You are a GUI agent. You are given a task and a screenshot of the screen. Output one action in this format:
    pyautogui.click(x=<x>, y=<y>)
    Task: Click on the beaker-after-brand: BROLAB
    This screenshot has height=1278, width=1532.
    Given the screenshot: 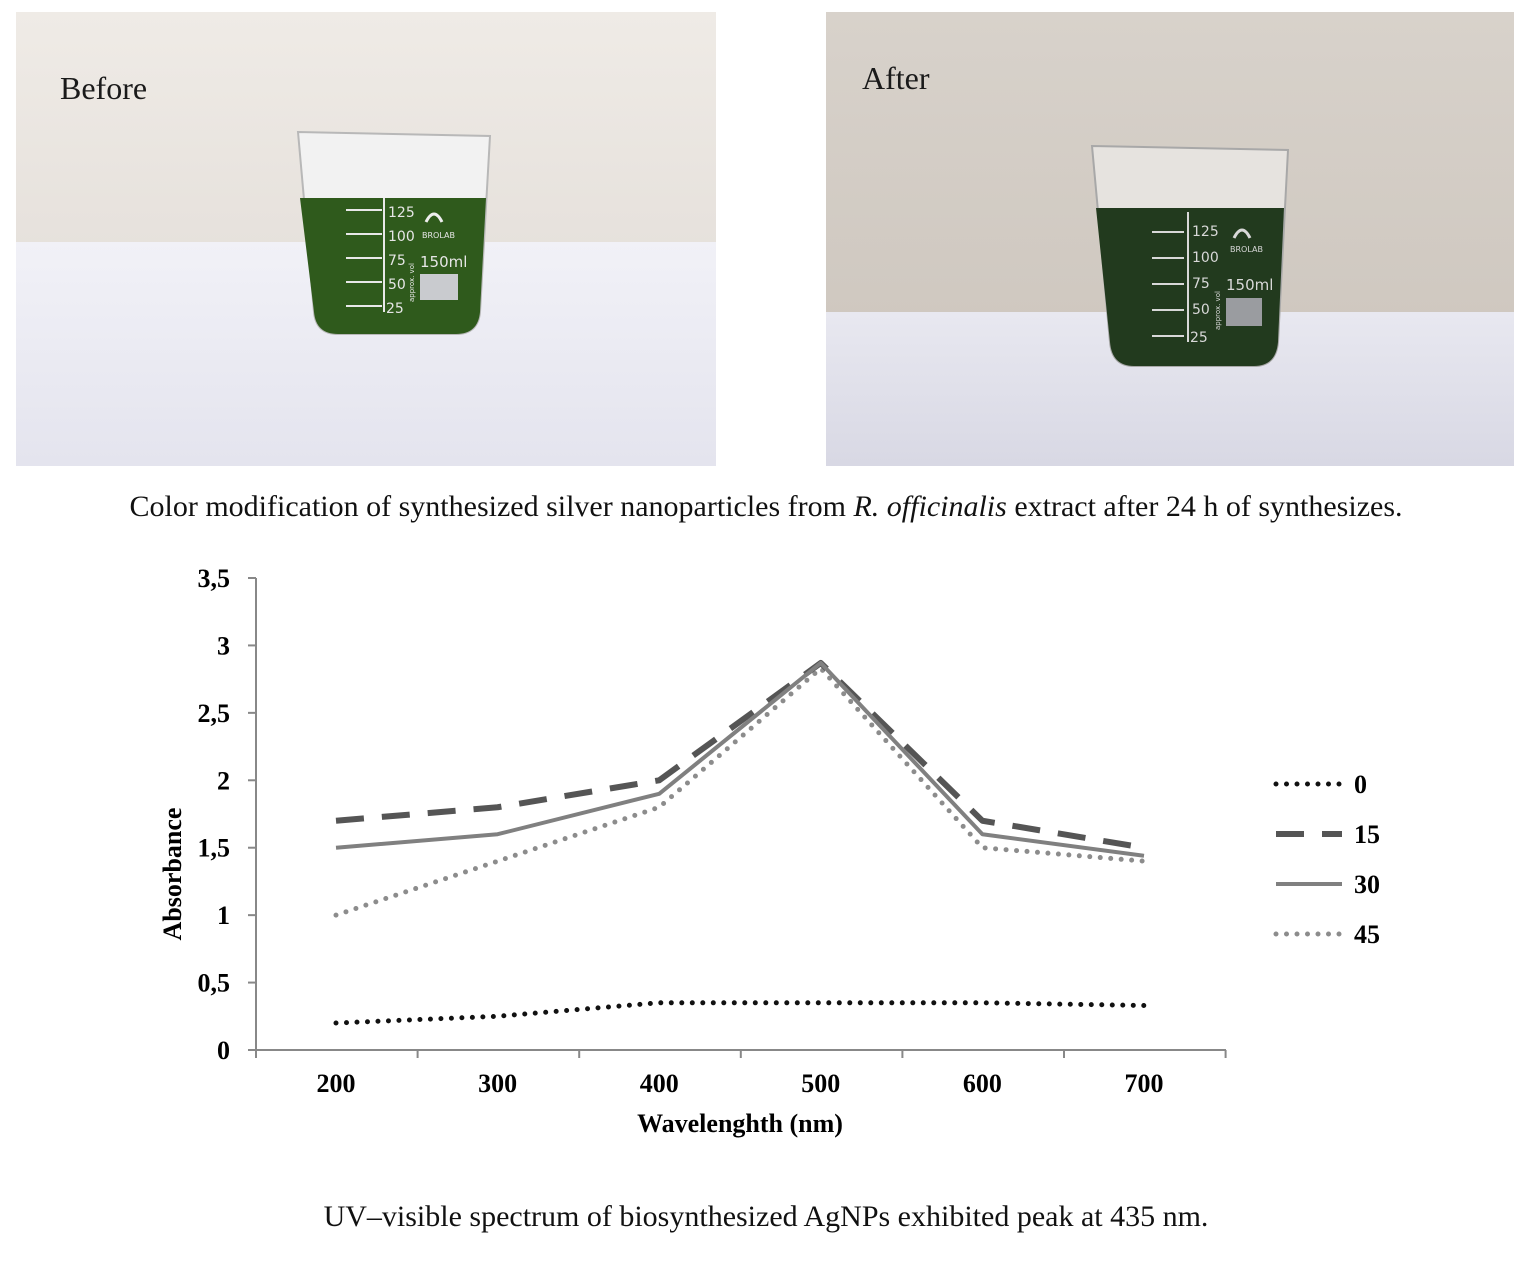 What is the action you would take?
    pyautogui.click(x=1246, y=249)
    